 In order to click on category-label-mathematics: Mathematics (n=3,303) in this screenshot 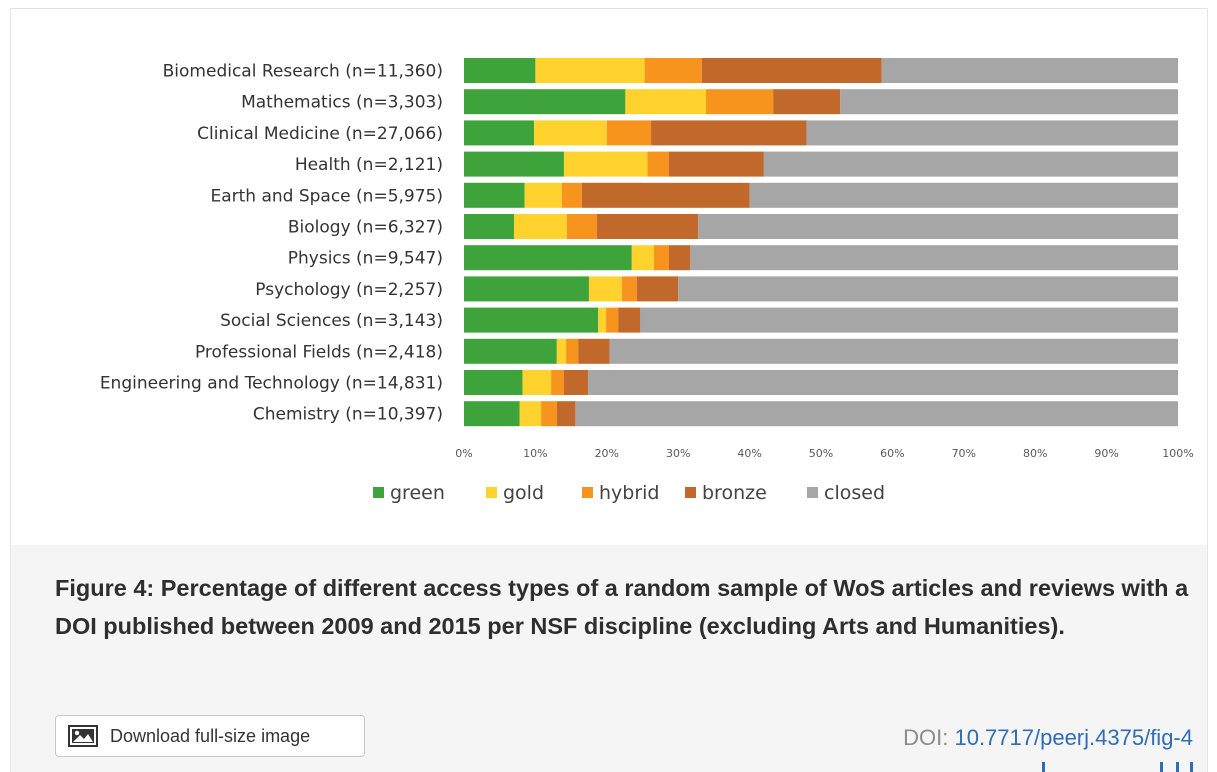, I will do `click(342, 103)`.